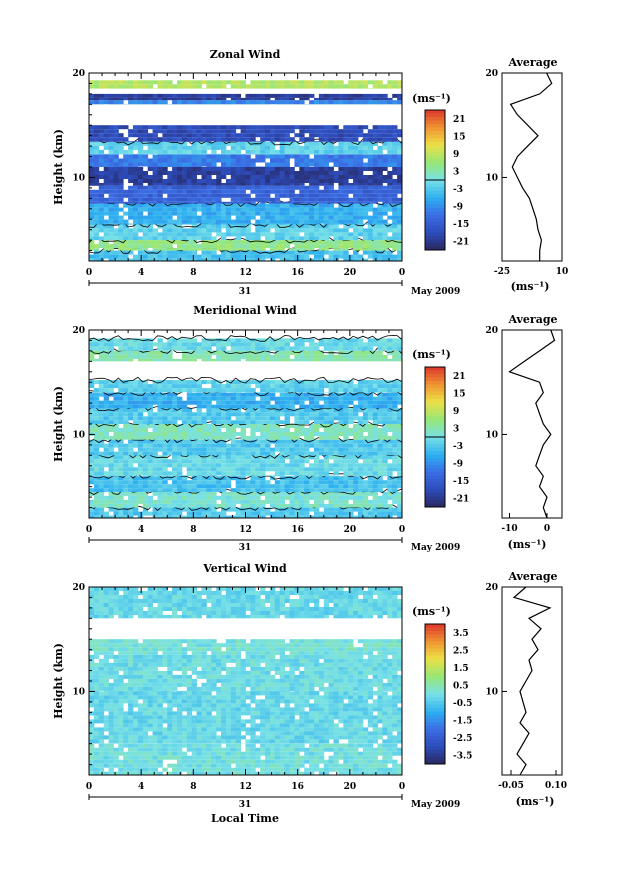 This screenshot has height=873, width=623. Describe the element at coordinates (456, 172) in the screenshot. I see `colorbar-tick-label: 3` at that location.